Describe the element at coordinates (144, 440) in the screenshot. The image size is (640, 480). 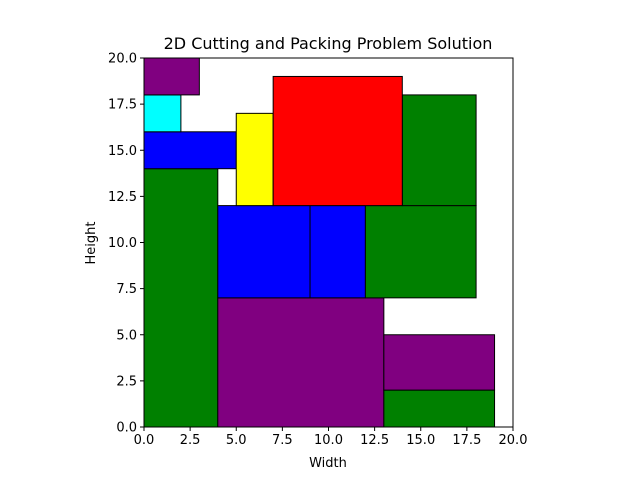
I see `x-tick-label: 0.0` at that location.